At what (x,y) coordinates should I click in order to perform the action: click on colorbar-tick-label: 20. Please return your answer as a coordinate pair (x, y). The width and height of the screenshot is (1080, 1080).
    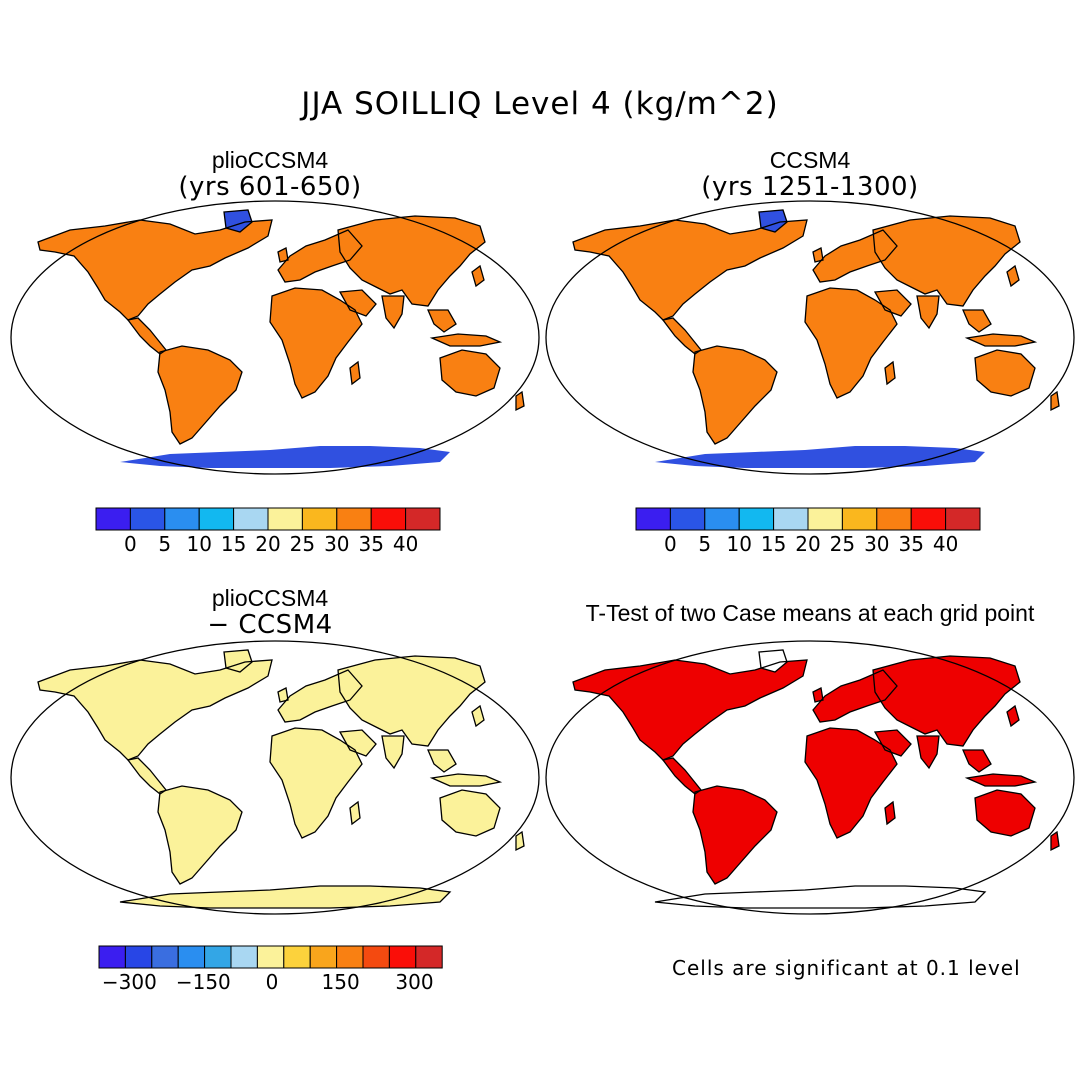
    Looking at the image, I should click on (807, 544).